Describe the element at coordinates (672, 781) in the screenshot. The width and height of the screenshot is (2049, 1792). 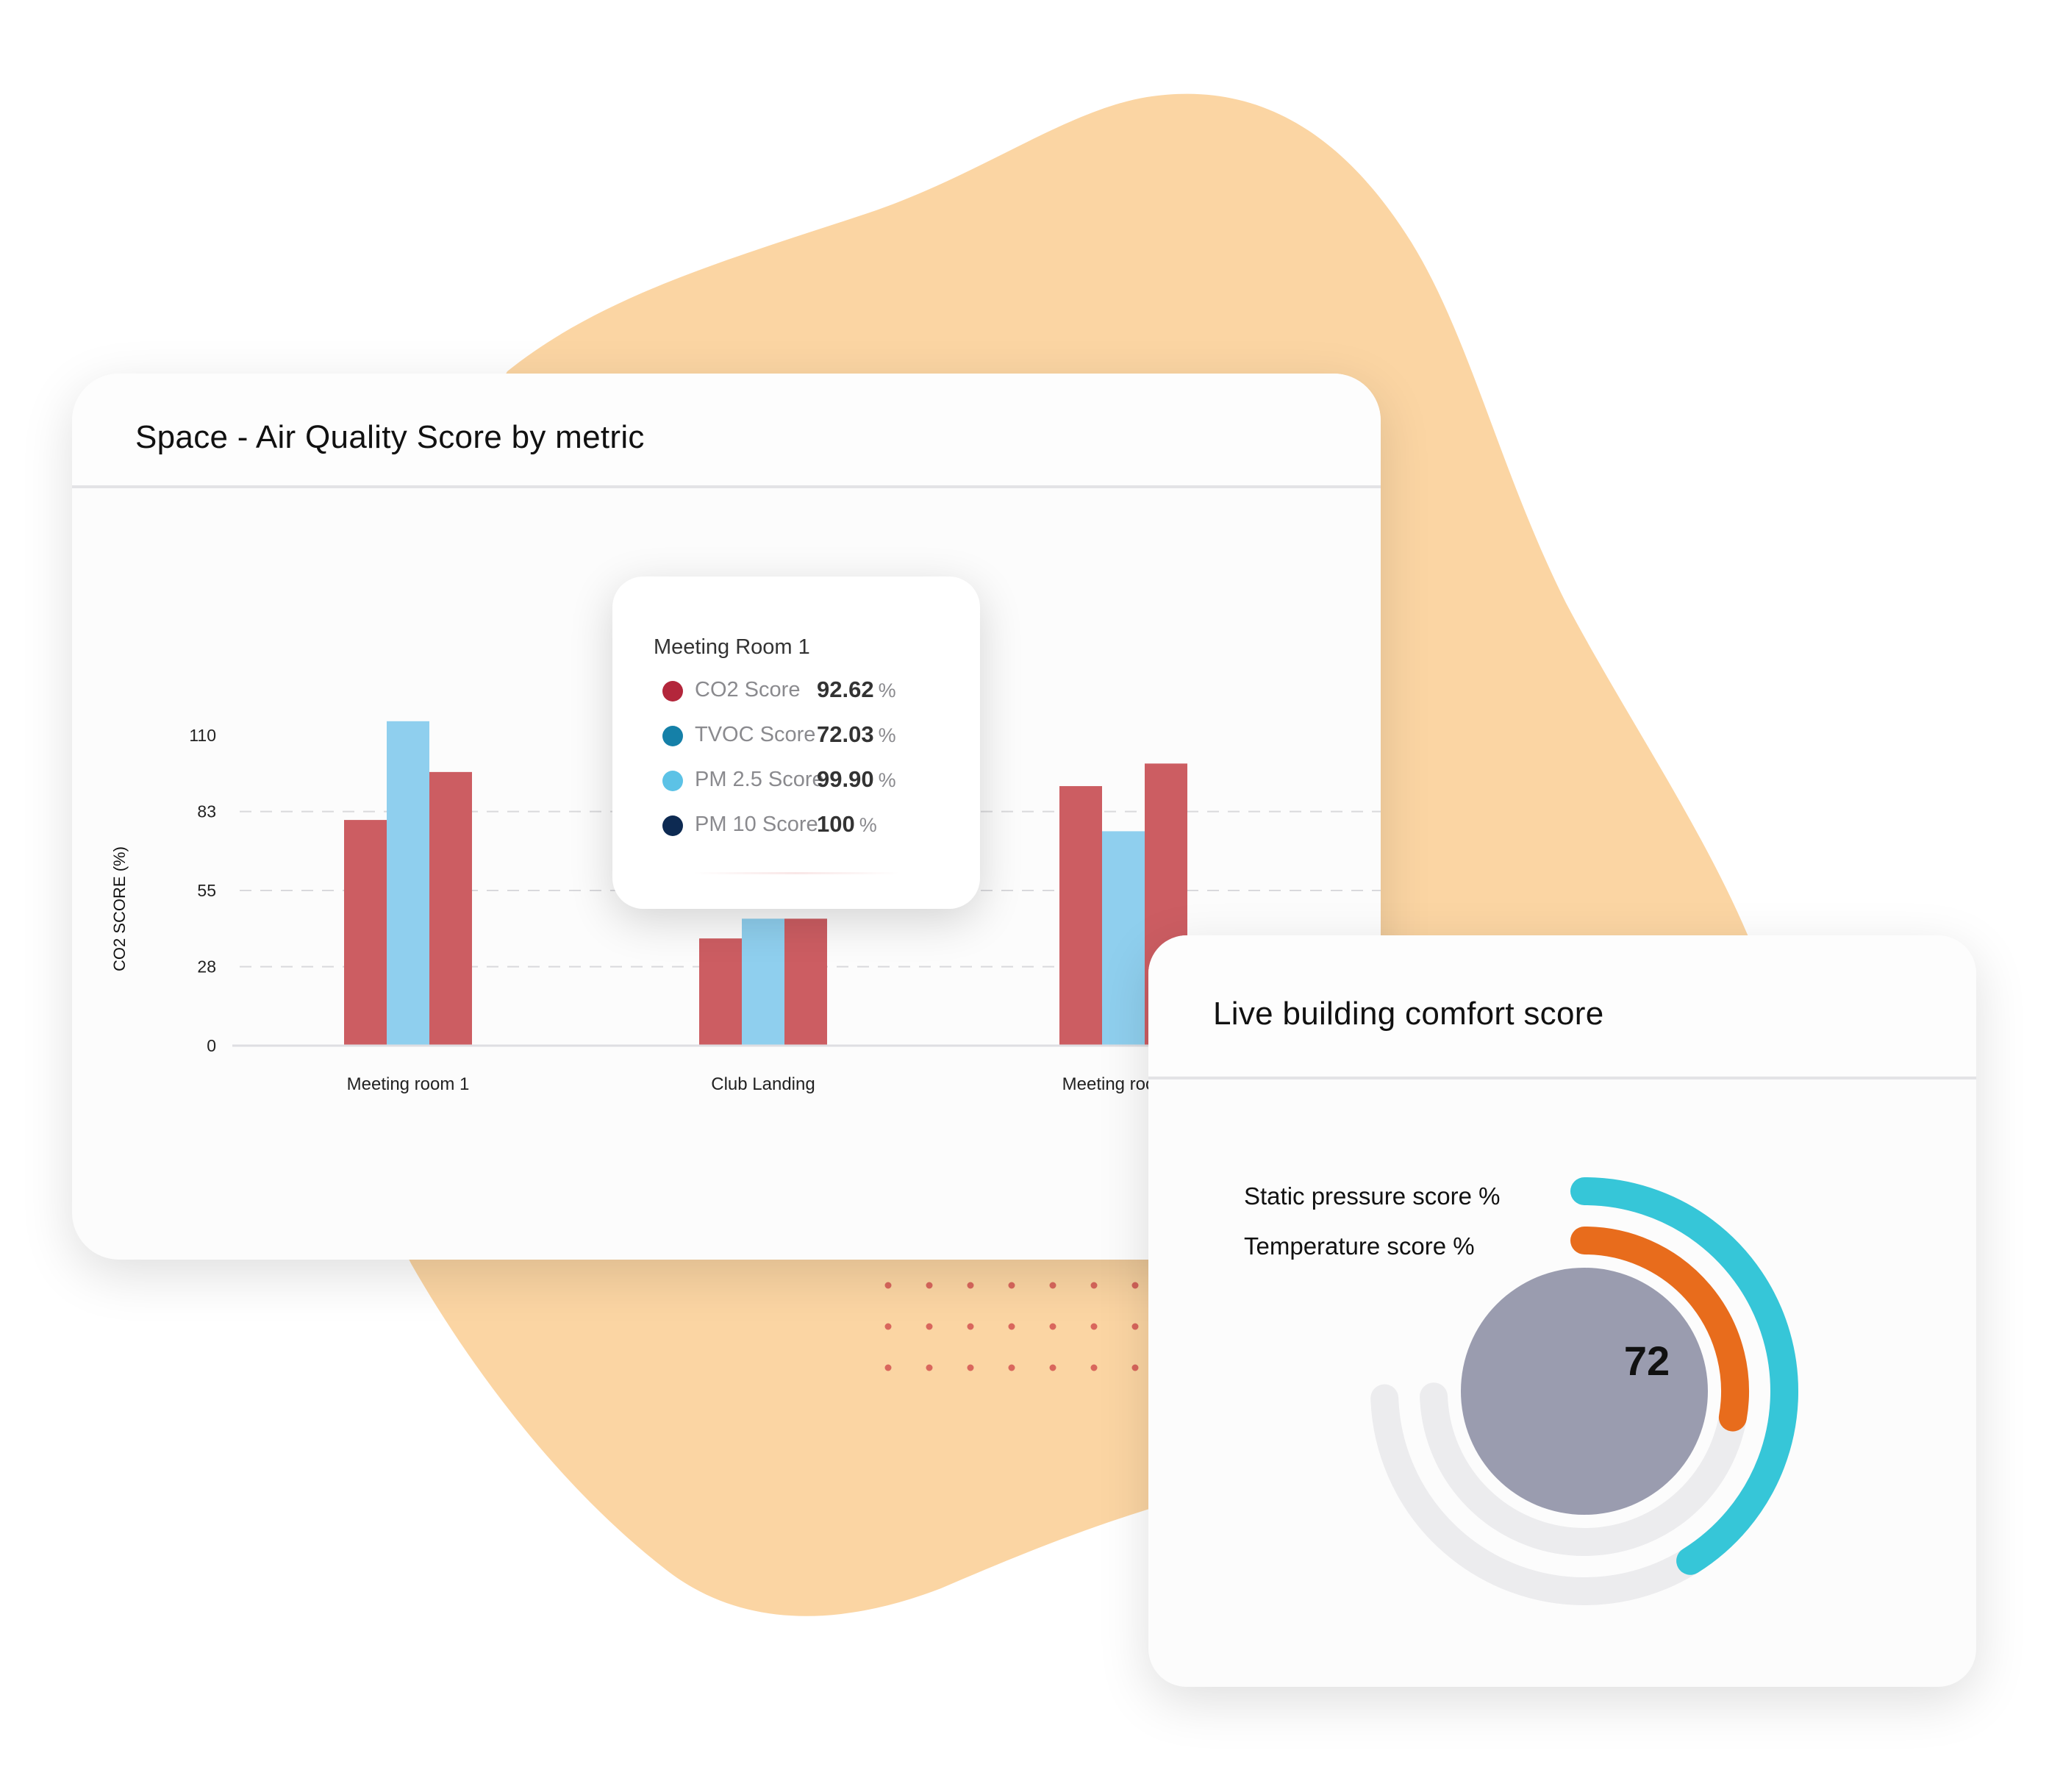
I see `pm25-color-dot` at that location.